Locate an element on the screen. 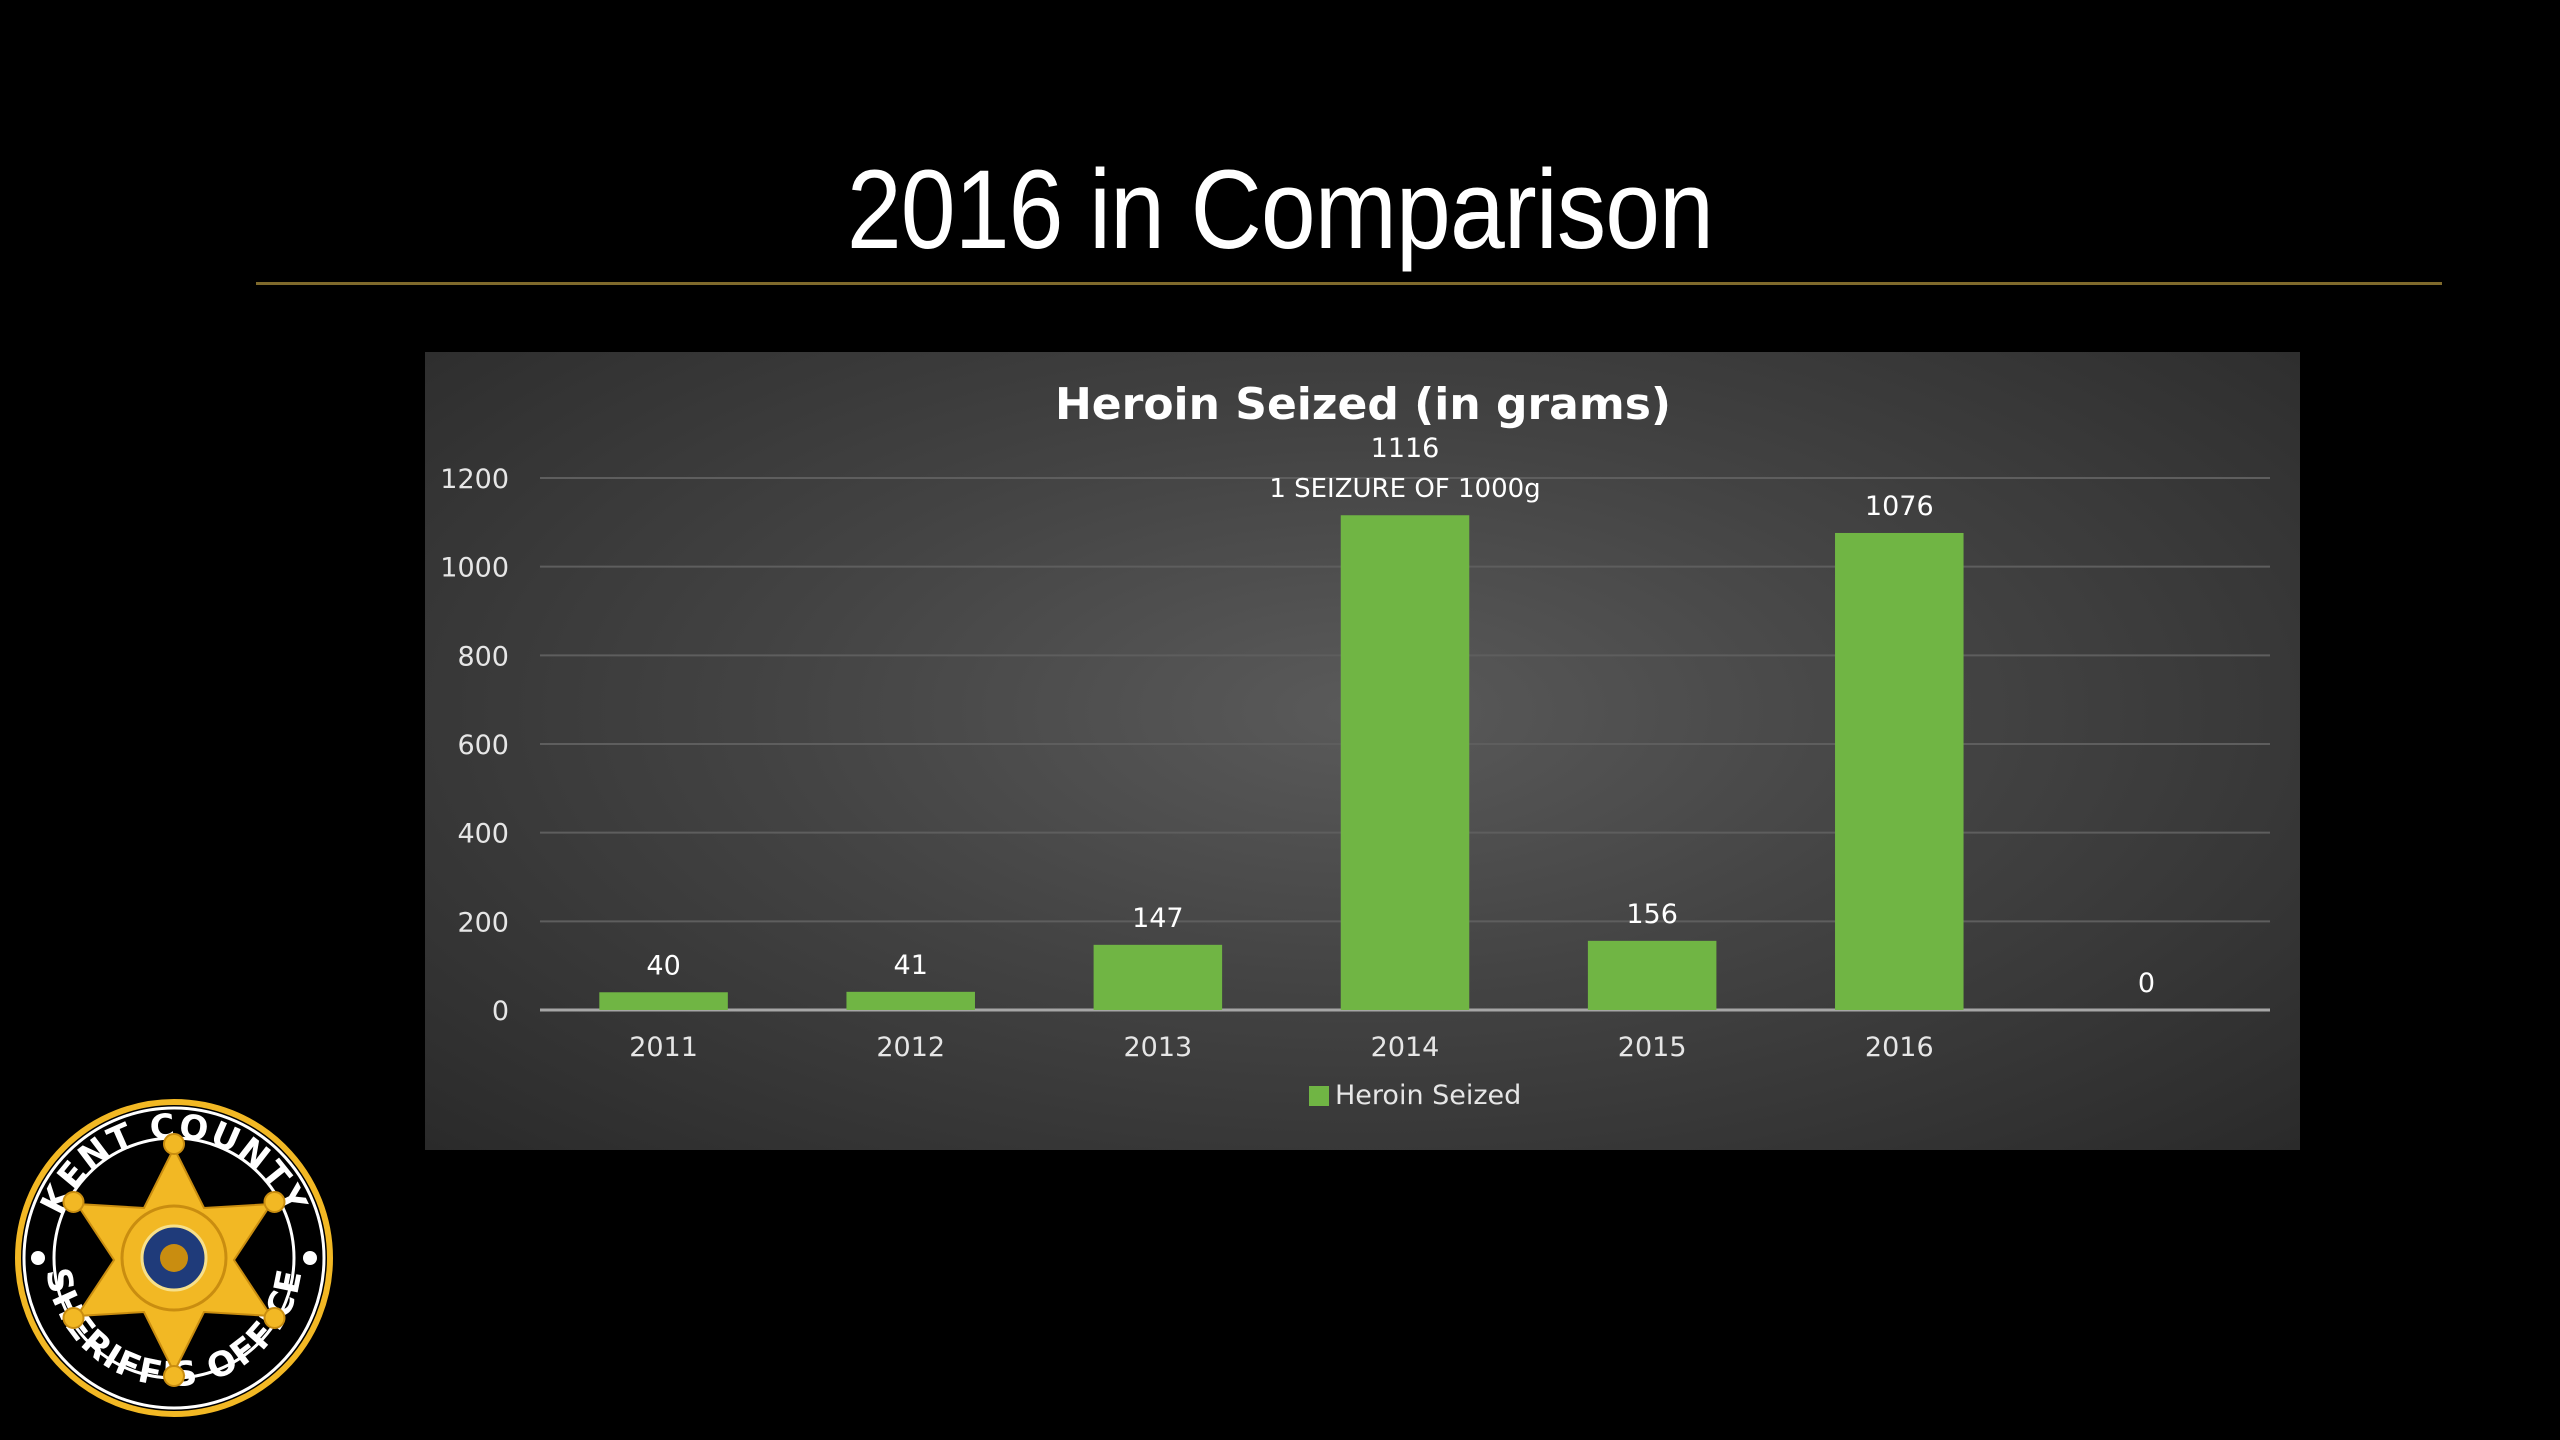  y-tick-label: 0 is located at coordinates (500, 1011).